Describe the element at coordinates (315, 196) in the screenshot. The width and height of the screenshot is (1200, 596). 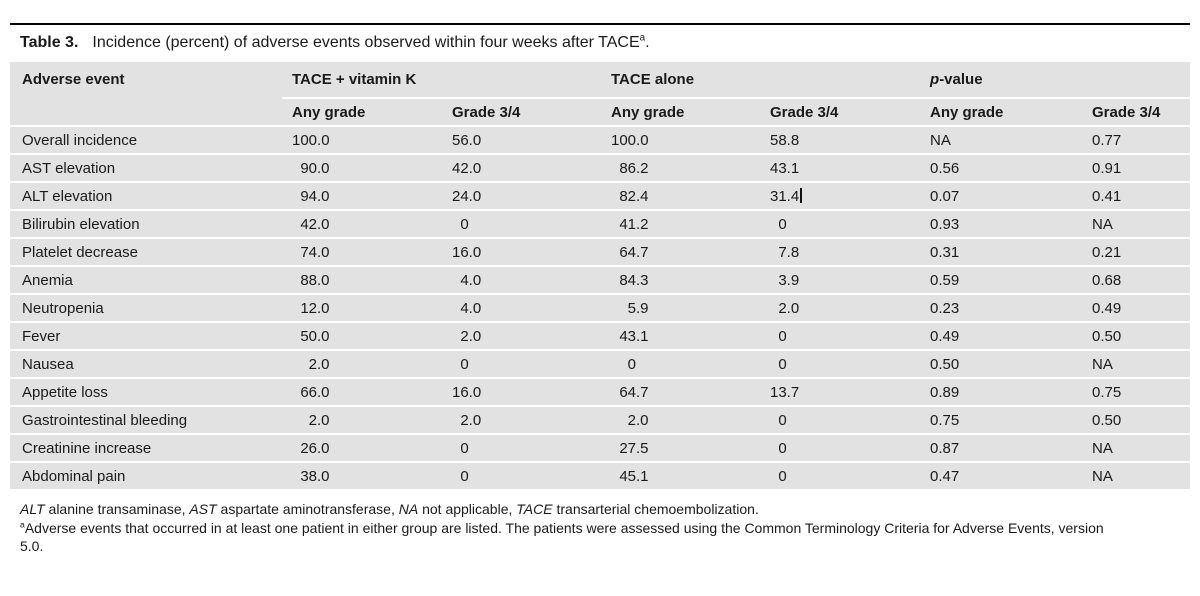
I see `value-text: 94.0` at that location.